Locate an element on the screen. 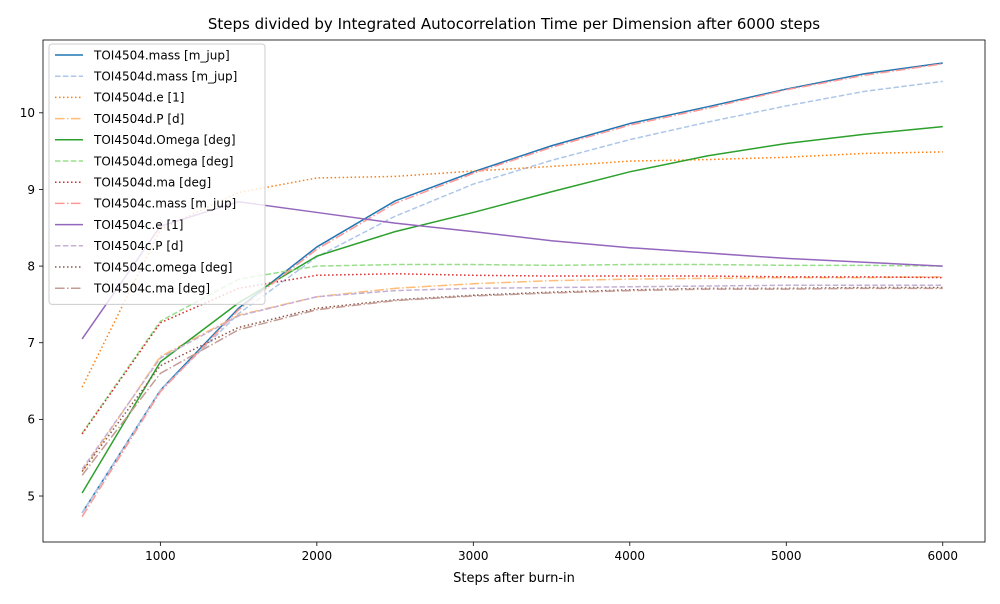 The image size is (1000, 604). legend-label: TOI4504d.ma [deg] is located at coordinates (152, 183).